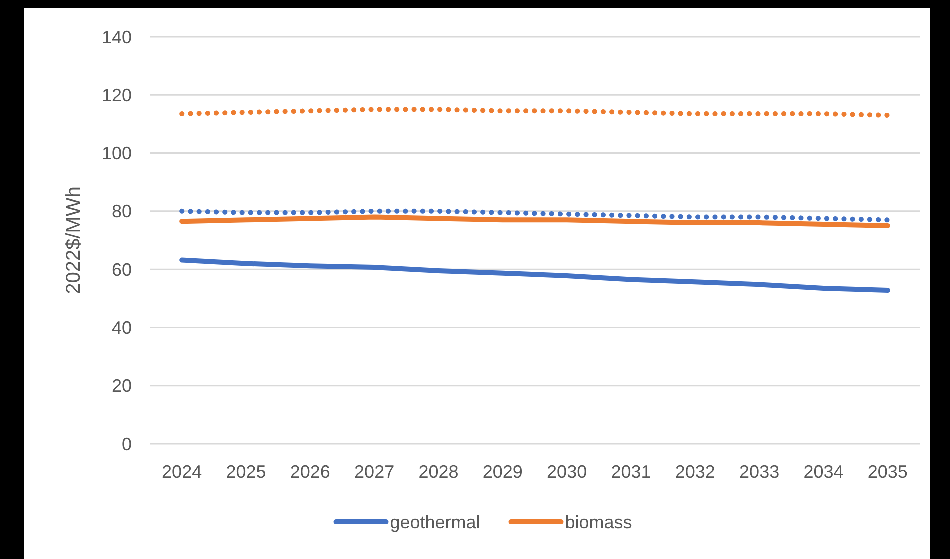 Image resolution: width=950 pixels, height=559 pixels. Describe the element at coordinates (122, 212) in the screenshot. I see `y-tick-label: 80` at that location.